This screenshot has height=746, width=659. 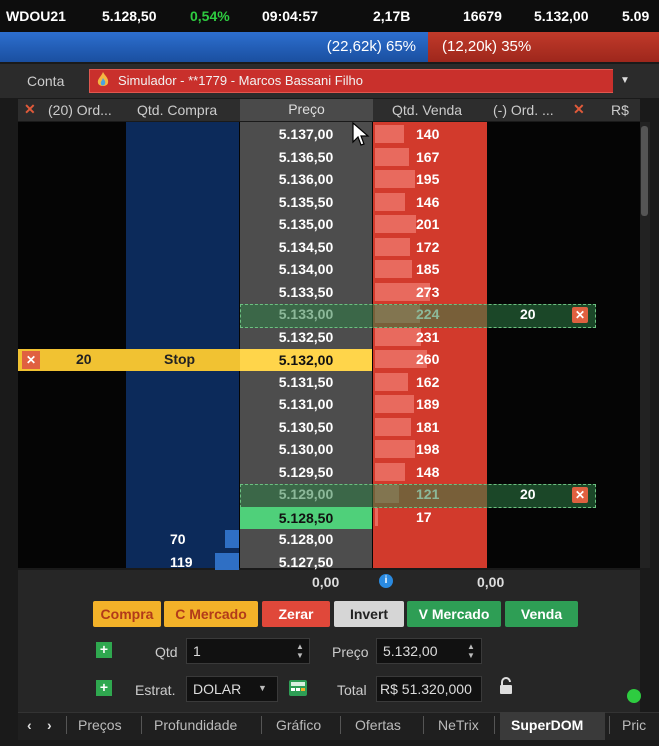 What do you see at coordinates (248, 651) in the screenshot?
I see `qty-input: 1` at bounding box center [248, 651].